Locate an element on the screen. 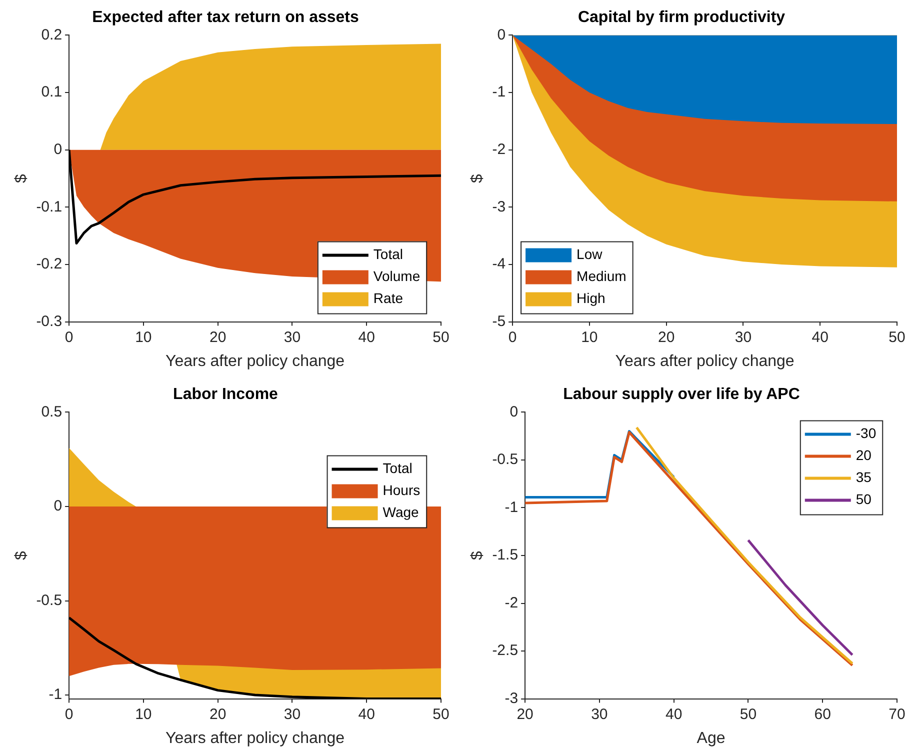 This screenshot has width=911, height=755. y-tick-label: -0.2 is located at coordinates (49, 264).